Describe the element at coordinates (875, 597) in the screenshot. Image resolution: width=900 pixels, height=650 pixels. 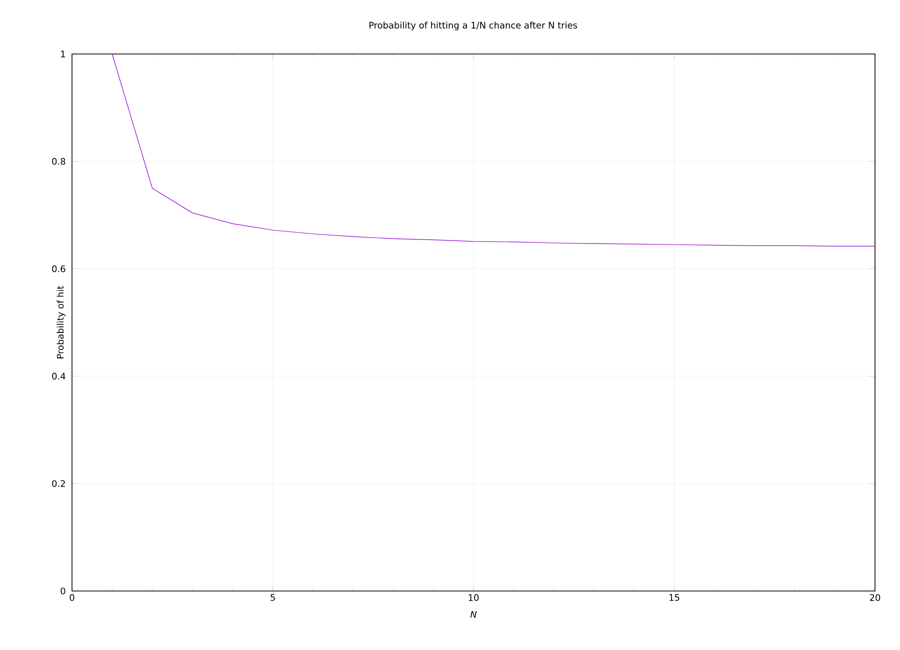
I see `x-tick-label: 20` at that location.